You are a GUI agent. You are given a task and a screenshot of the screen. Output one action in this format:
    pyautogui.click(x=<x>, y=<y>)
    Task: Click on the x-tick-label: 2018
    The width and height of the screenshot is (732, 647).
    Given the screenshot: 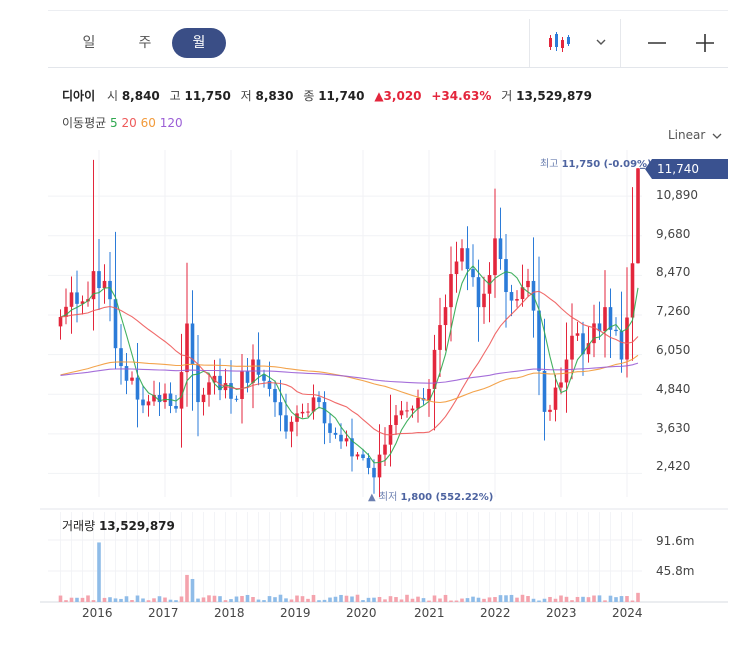 What is the action you would take?
    pyautogui.click(x=229, y=613)
    